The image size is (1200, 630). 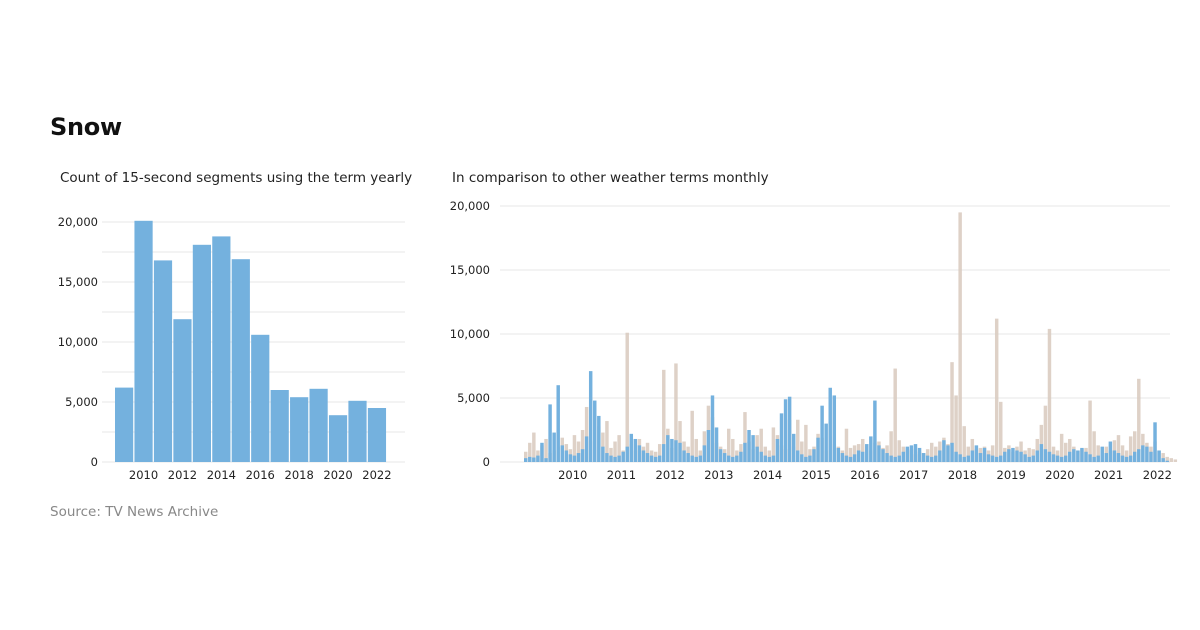 I want to click on y-tick-label: 10,000, so click(x=470, y=334).